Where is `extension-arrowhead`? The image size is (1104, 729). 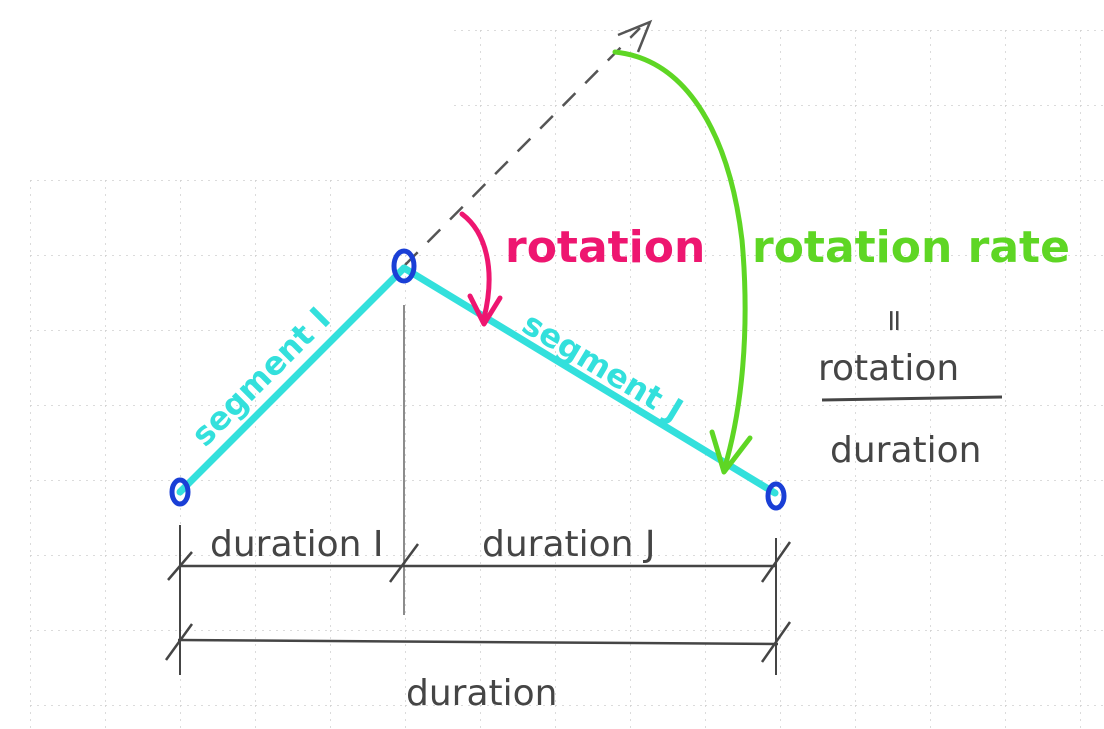
extension-arrowhead is located at coordinates (635, 36).